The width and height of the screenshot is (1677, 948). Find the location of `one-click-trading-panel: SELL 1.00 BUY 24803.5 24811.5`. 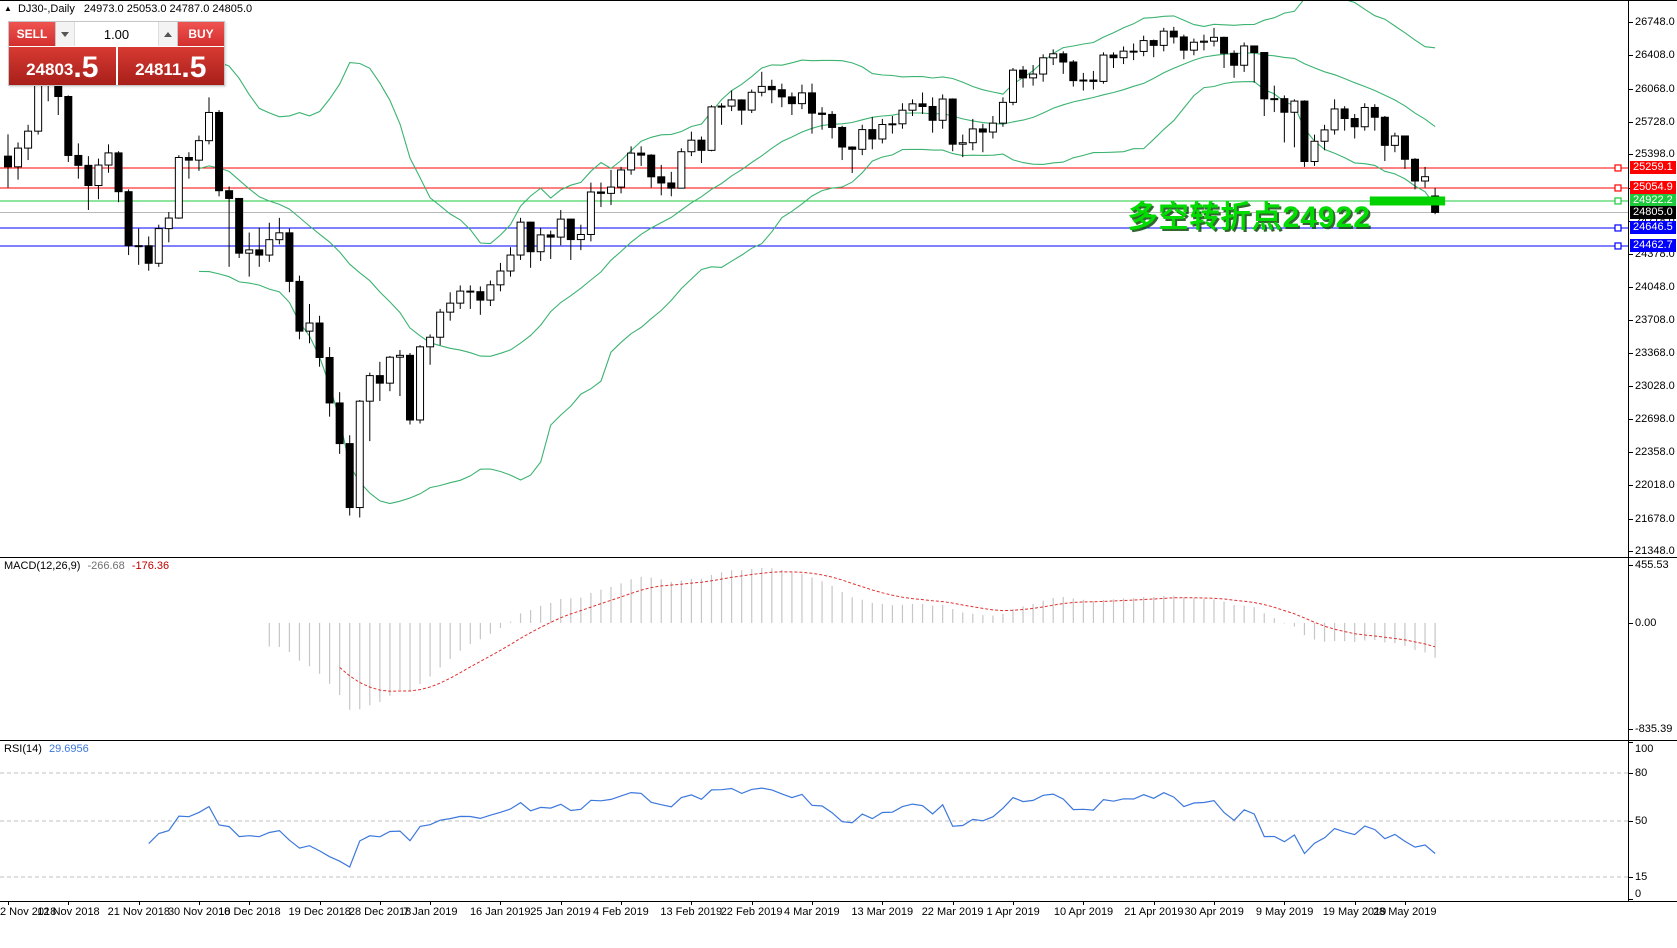

one-click-trading-panel: SELL 1.00 BUY 24803.5 24811.5 is located at coordinates (116, 53).